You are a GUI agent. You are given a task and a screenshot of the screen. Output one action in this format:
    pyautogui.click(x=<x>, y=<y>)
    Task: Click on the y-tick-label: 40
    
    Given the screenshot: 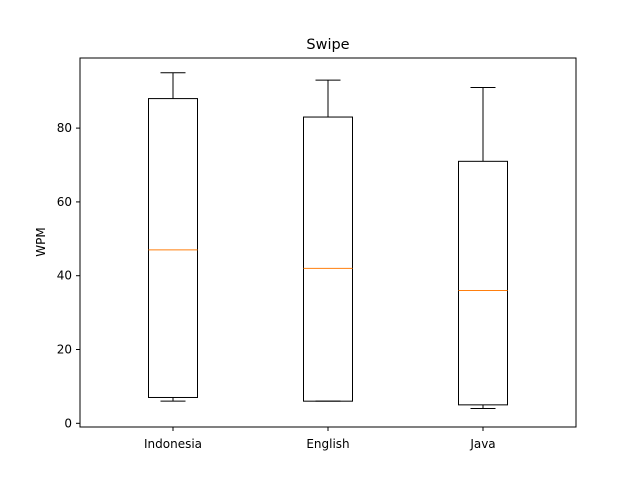 What is the action you would take?
    pyautogui.click(x=64, y=276)
    